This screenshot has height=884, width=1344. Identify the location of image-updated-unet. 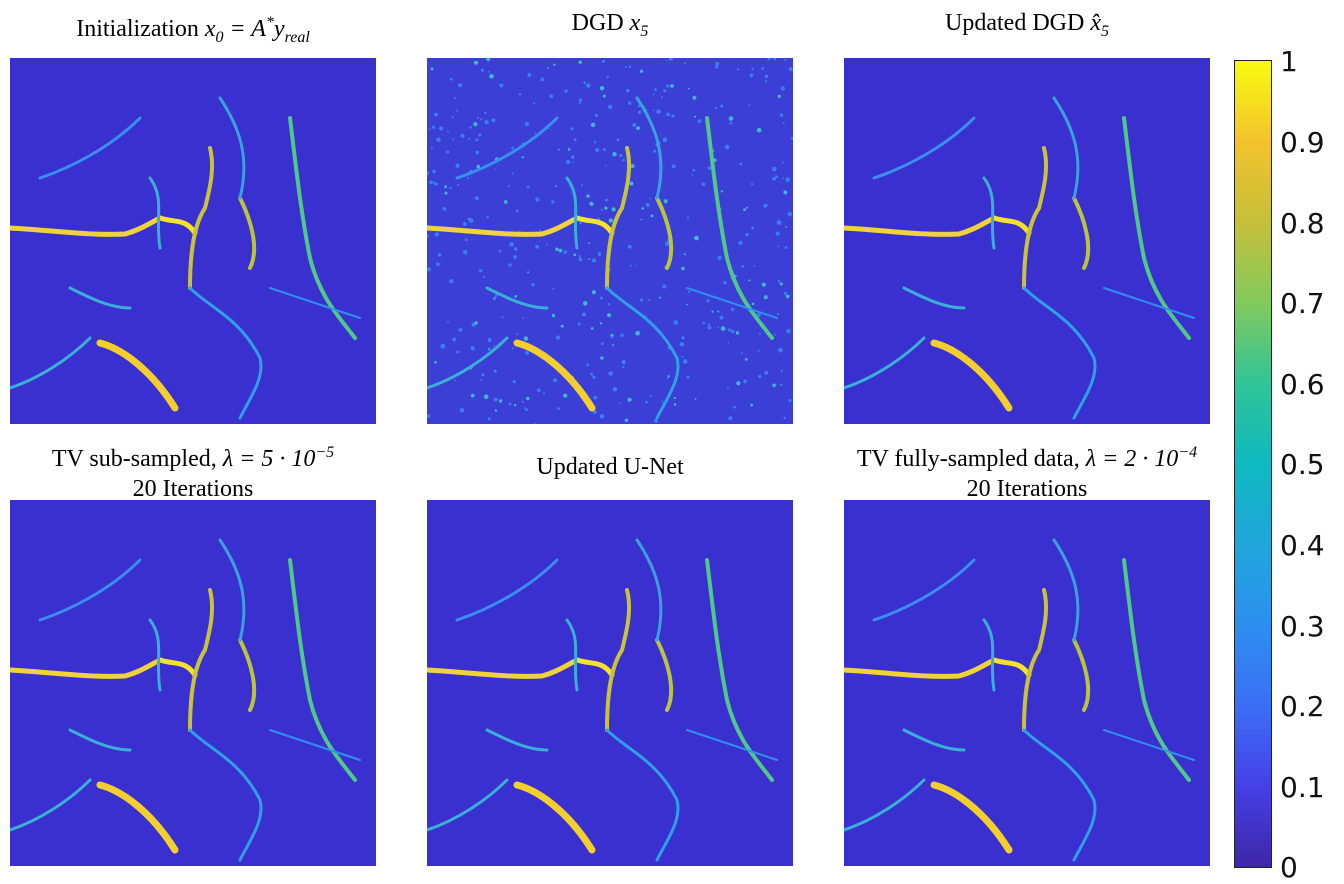
(610, 683).